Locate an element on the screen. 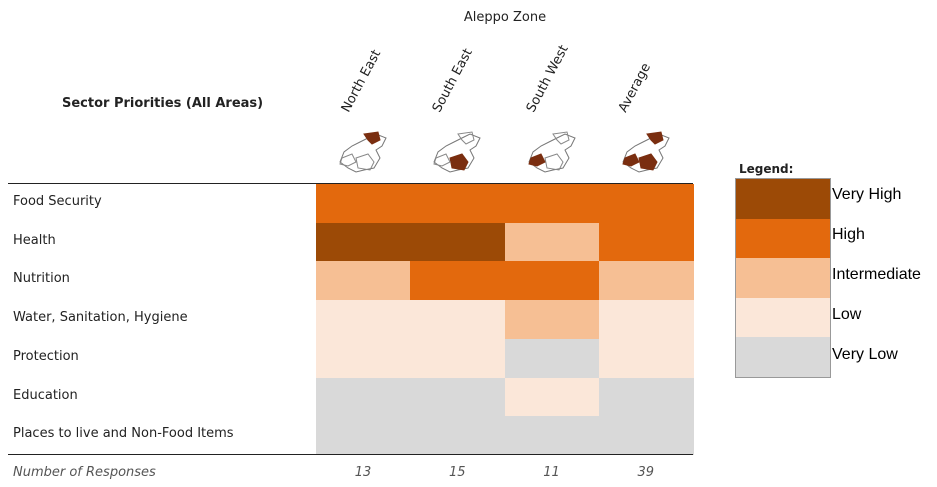  column-heading: South West is located at coordinates (547, 78).